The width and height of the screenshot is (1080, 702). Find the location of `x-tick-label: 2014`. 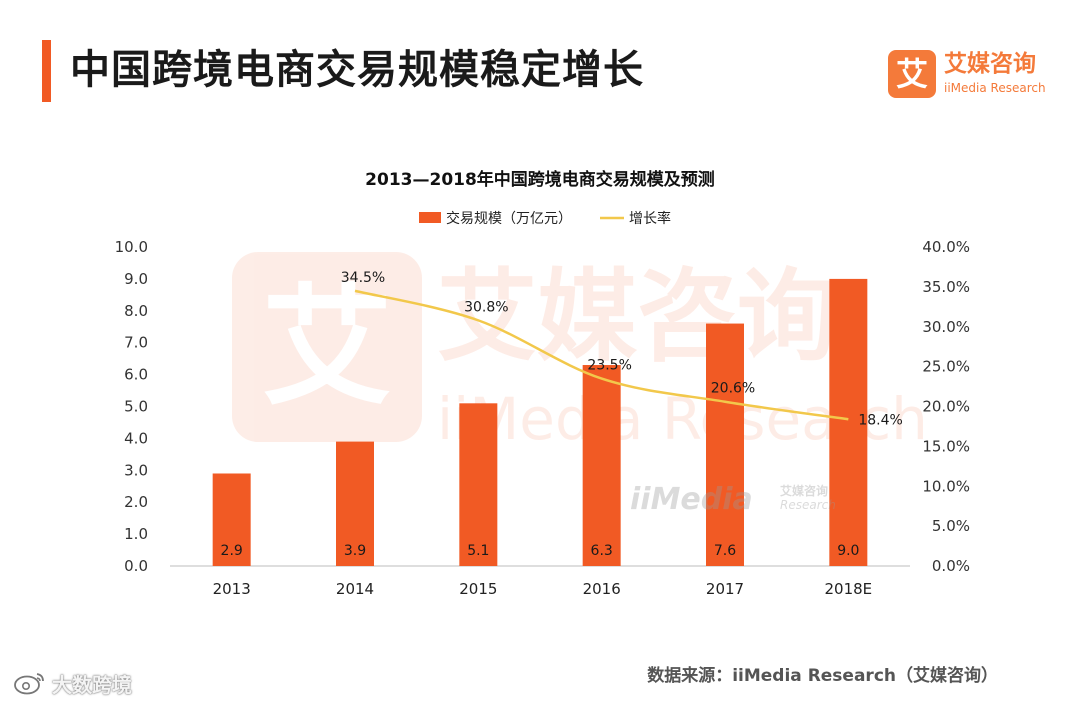

x-tick-label: 2014 is located at coordinates (355, 589).